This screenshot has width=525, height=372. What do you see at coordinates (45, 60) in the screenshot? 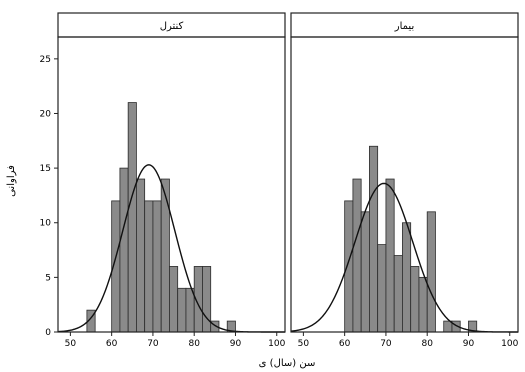
I see `y-tick-label: 25` at bounding box center [45, 60].